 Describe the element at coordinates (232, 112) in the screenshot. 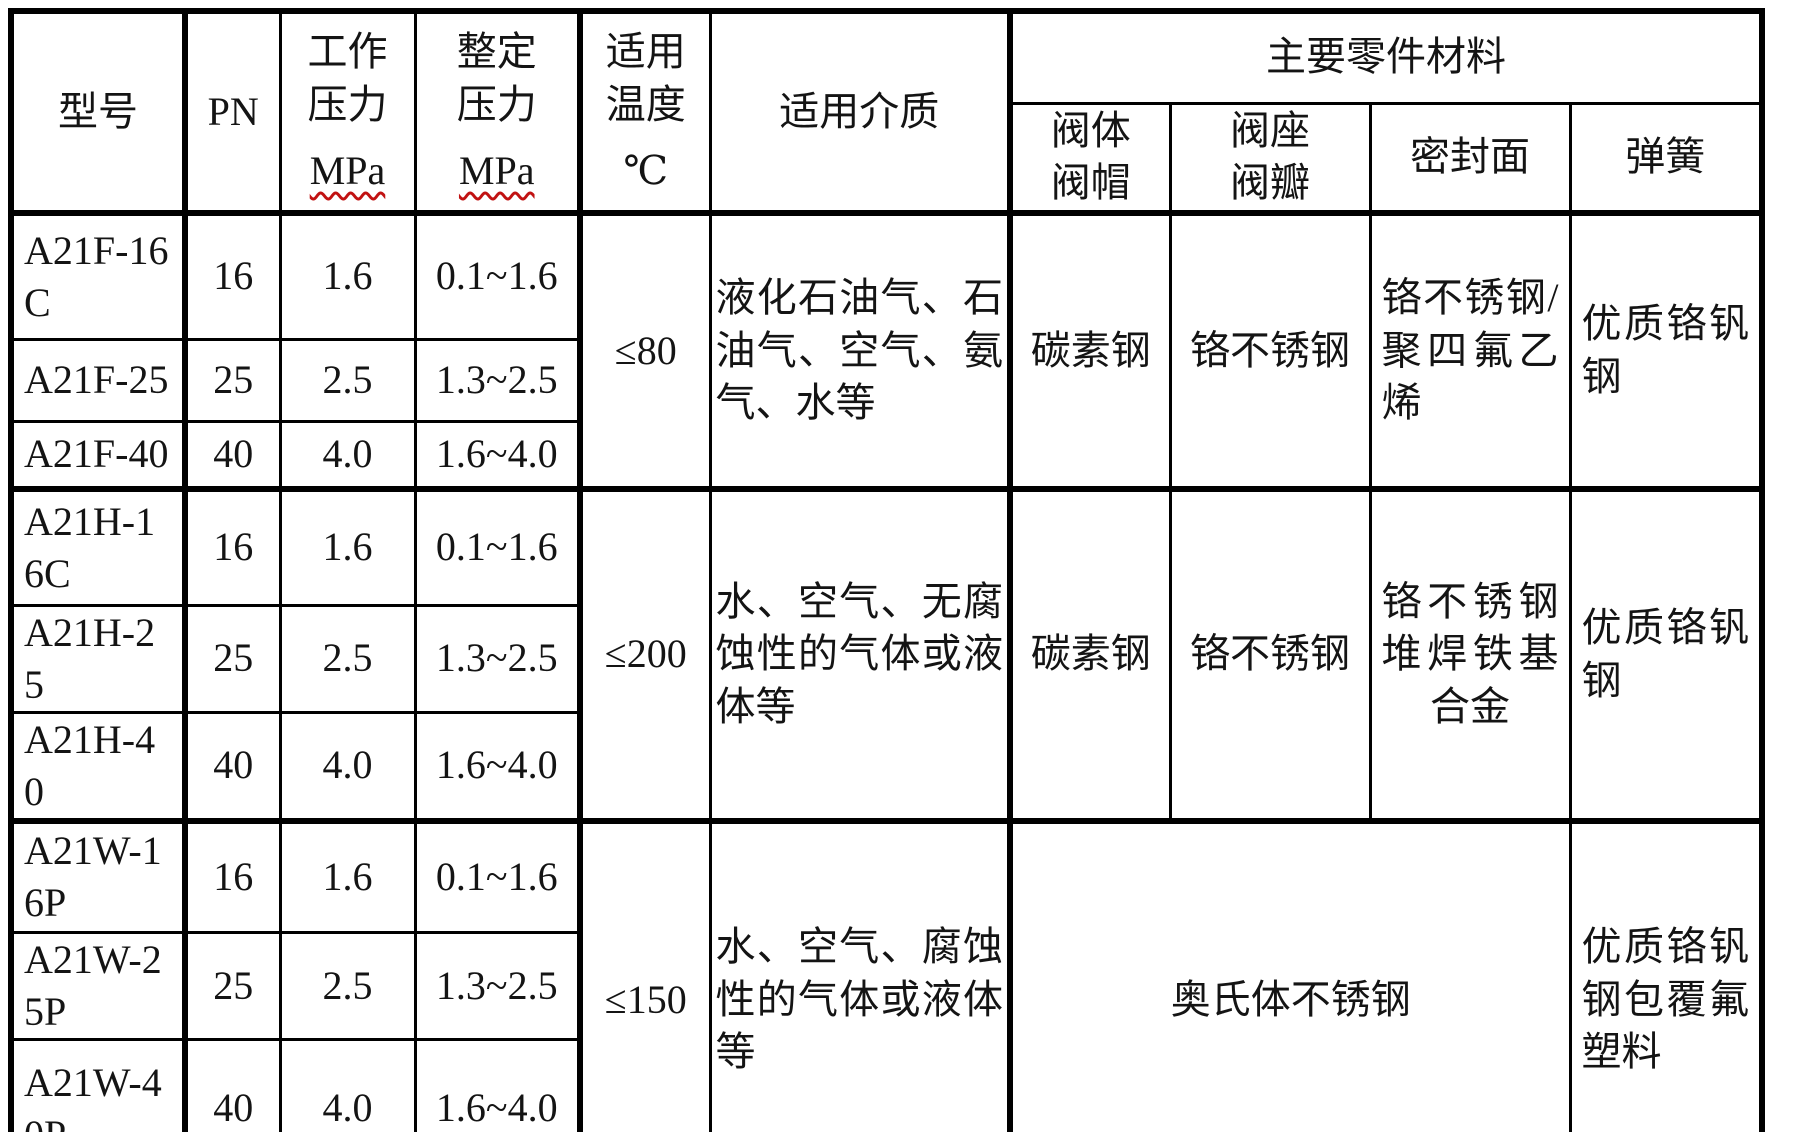

I see `header-pn: PN` at that location.